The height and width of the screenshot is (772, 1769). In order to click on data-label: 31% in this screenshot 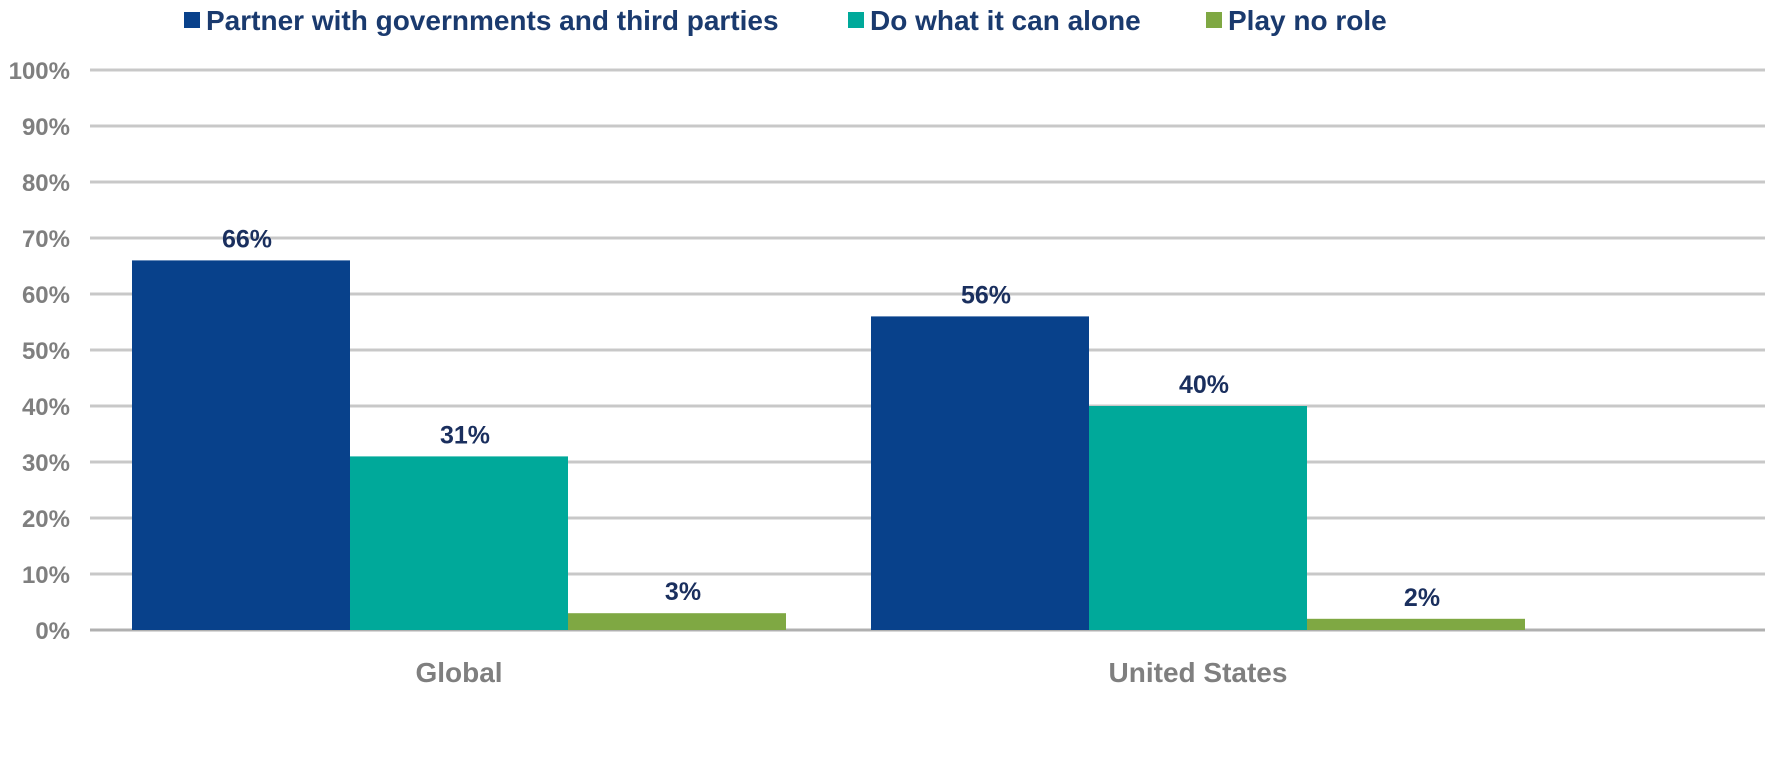, I will do `click(465, 435)`.